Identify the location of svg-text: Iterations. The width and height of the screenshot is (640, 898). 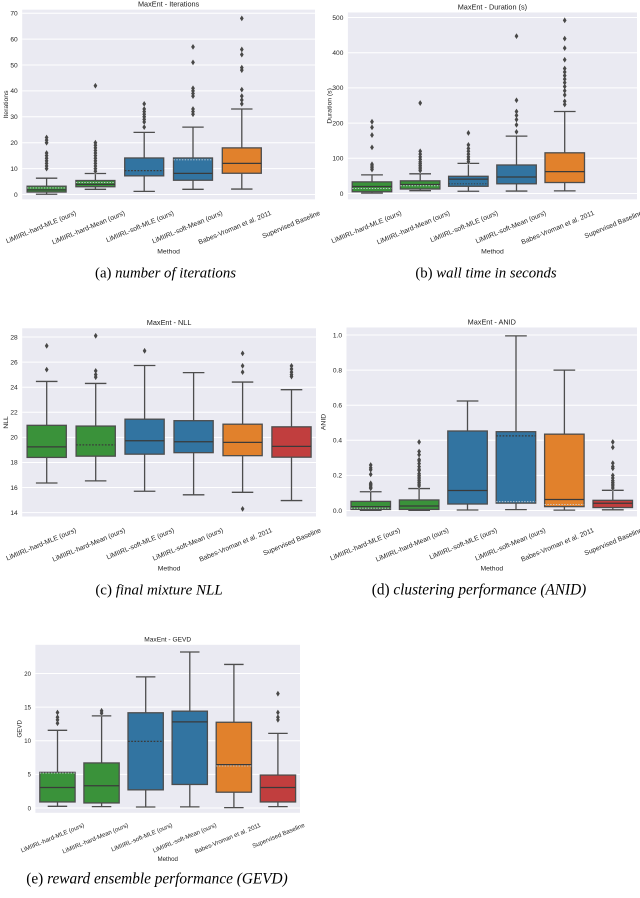
(6, 104).